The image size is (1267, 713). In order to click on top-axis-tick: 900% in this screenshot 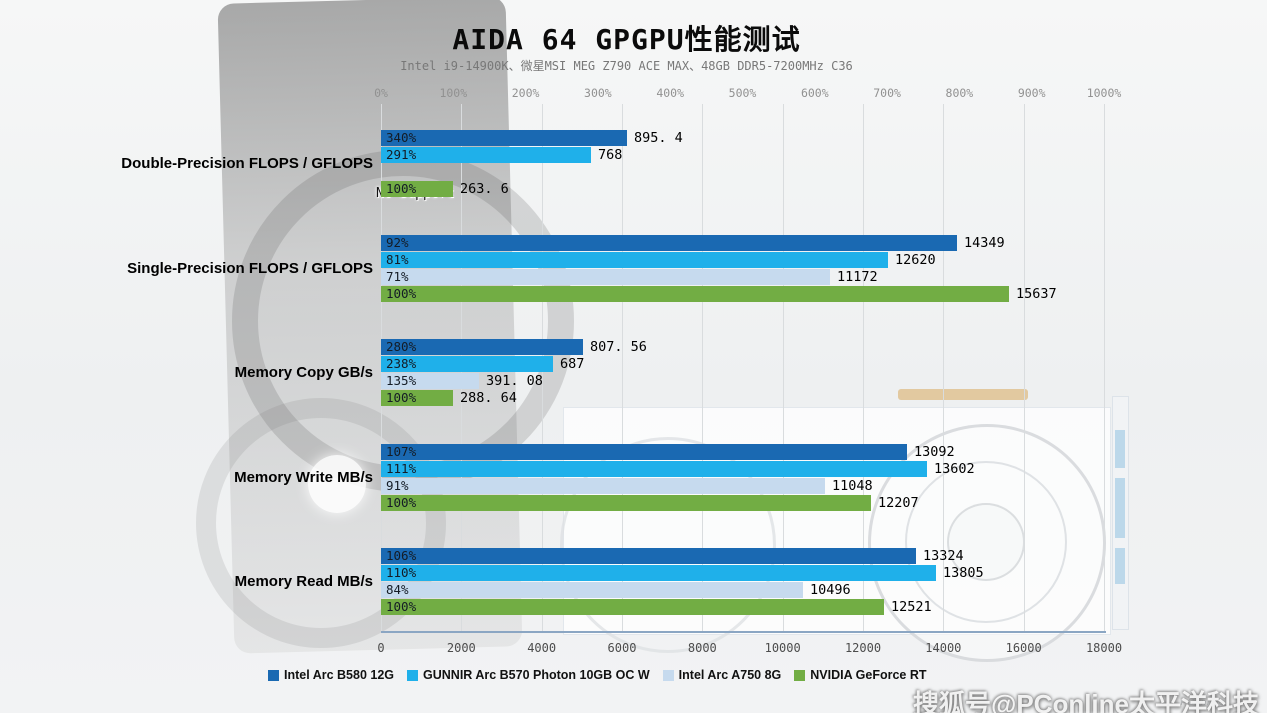, I will do `click(1031, 93)`.